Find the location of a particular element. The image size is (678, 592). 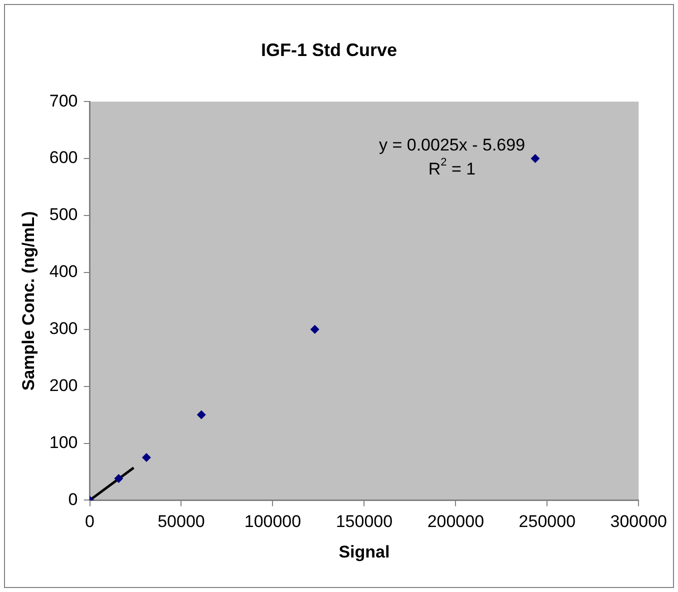

y-axis-title: Sample Conc. (ng/mL) is located at coordinates (28, 301).